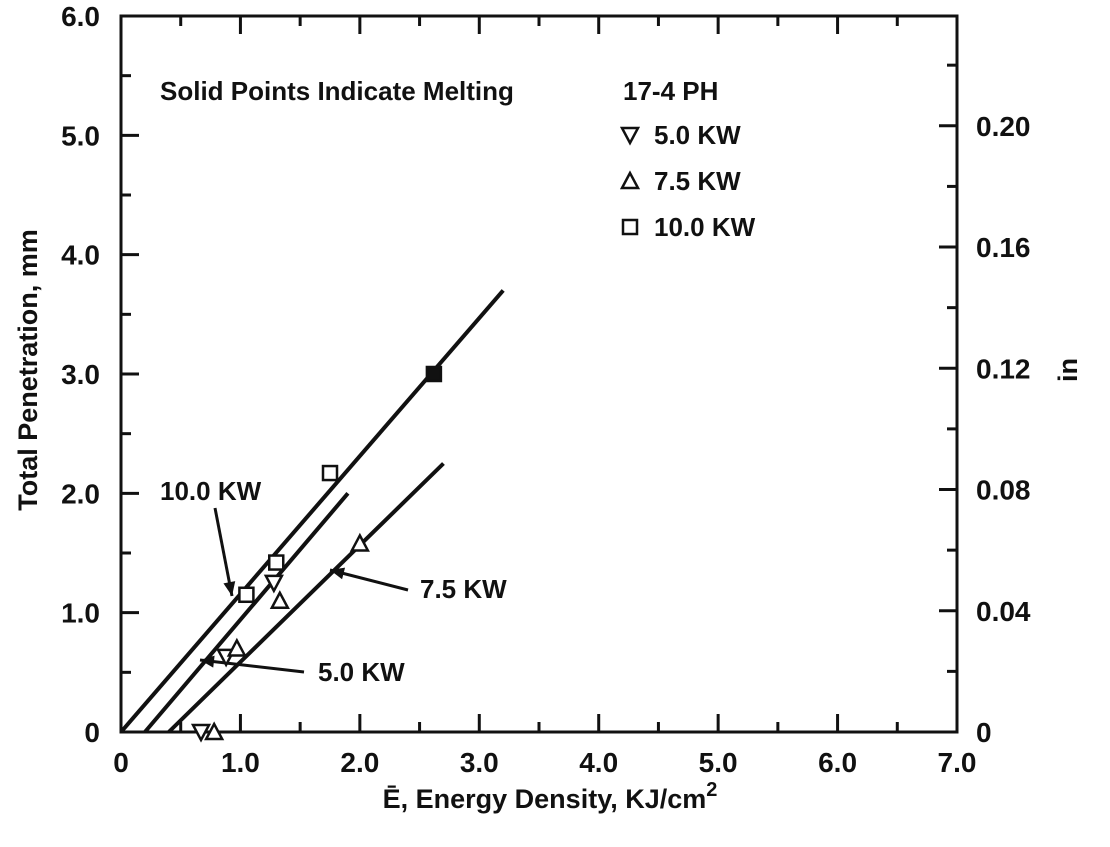 Image resolution: width=1110 pixels, height=847 pixels. Describe the element at coordinates (80, 255) in the screenshot. I see `y-tick-label: 4.0` at that location.